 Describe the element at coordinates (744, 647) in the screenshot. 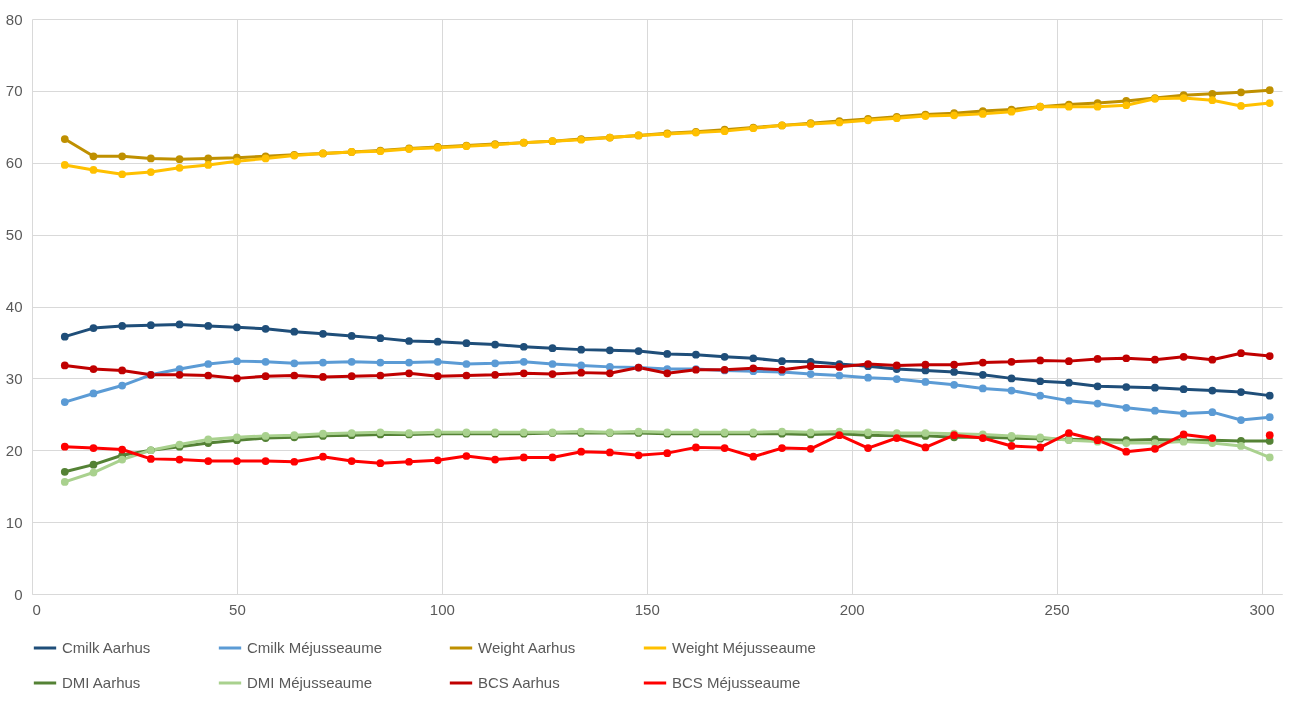

I see `legend-label: Weight Méjusseaume` at that location.